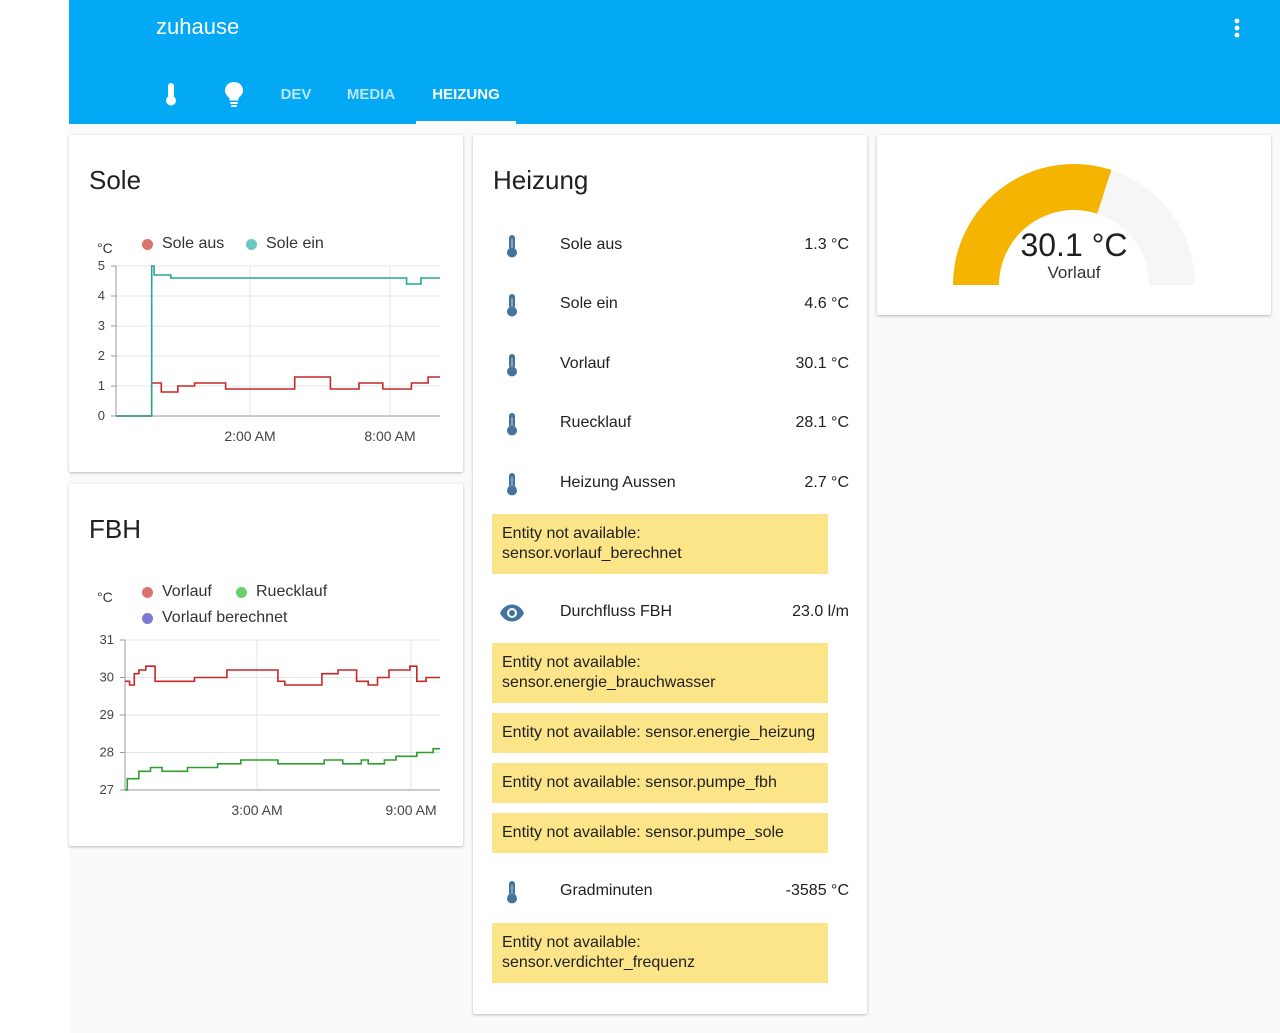 The width and height of the screenshot is (1280, 1033). I want to click on tab-dev-label: DEV, so click(296, 94).